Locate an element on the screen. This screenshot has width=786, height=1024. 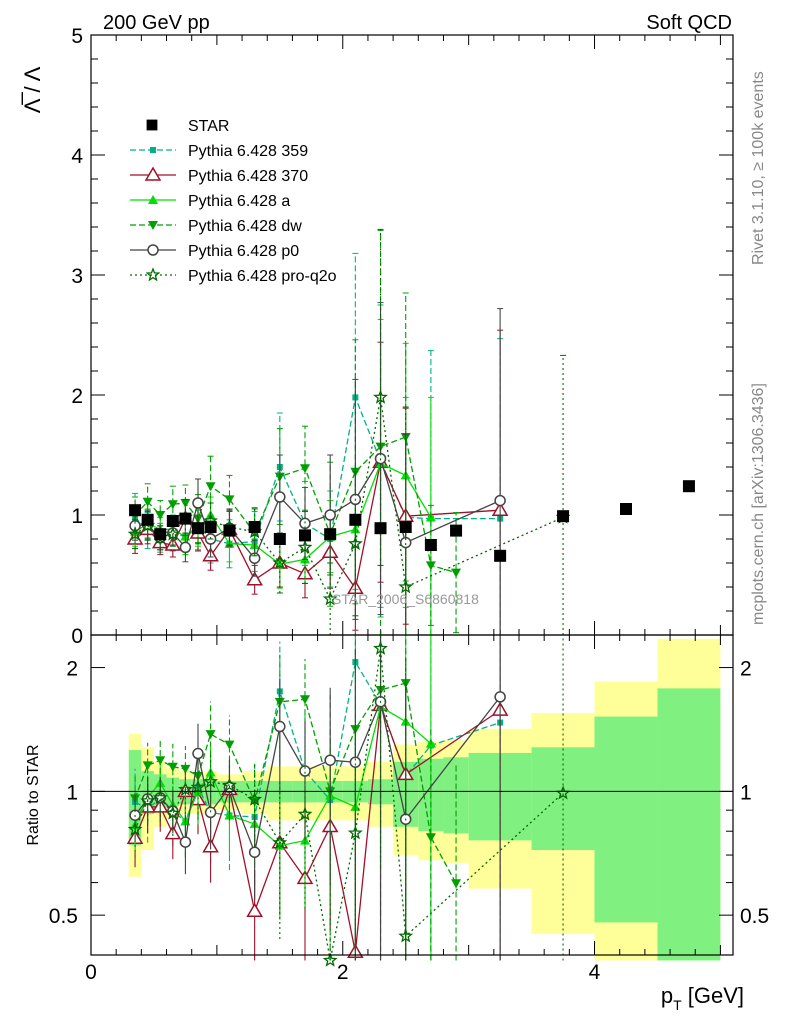
series-pythia-6-428-a is located at coordinates (283, 477).